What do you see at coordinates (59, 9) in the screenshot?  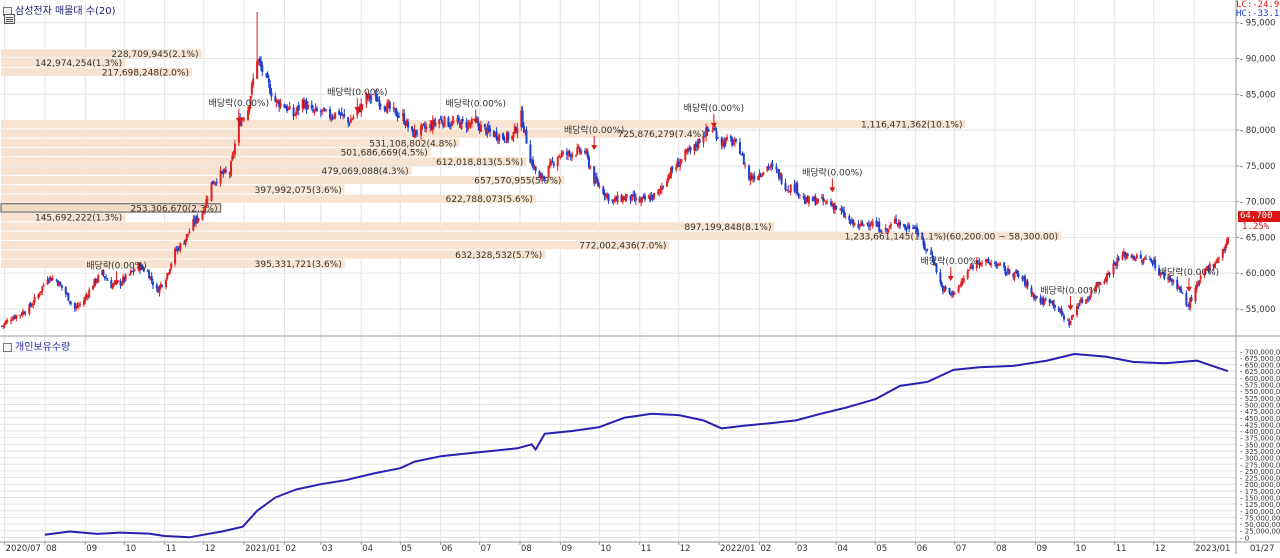 I see `main-panel-title: 삼성전자 매물대 수(20)` at bounding box center [59, 9].